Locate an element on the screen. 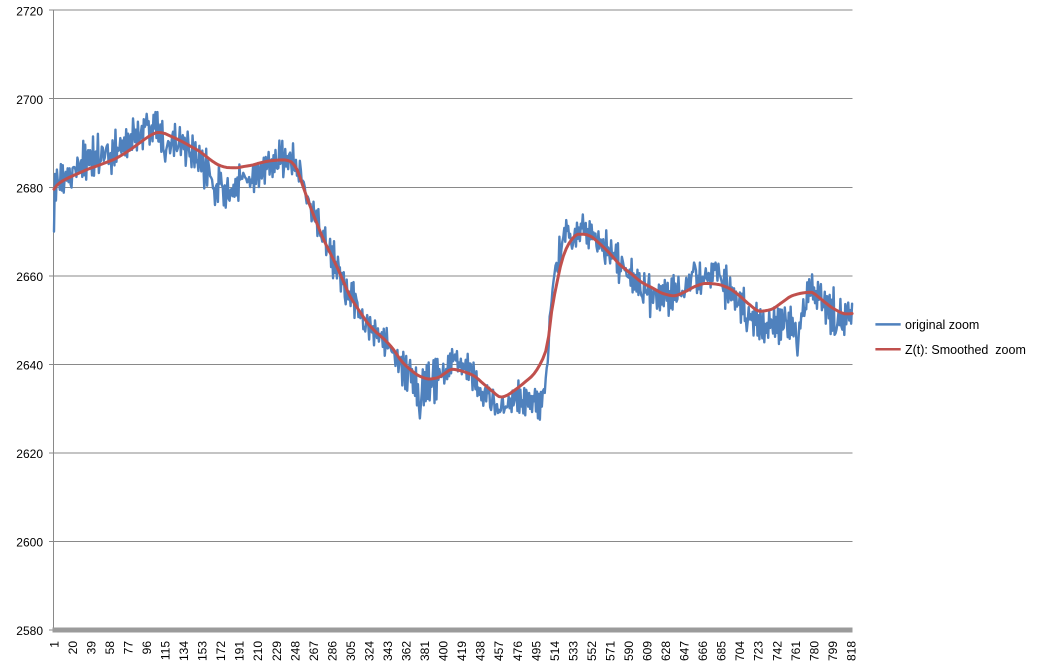 The width and height of the screenshot is (1038, 670). svg-text: 704 is located at coordinates (740, 651).